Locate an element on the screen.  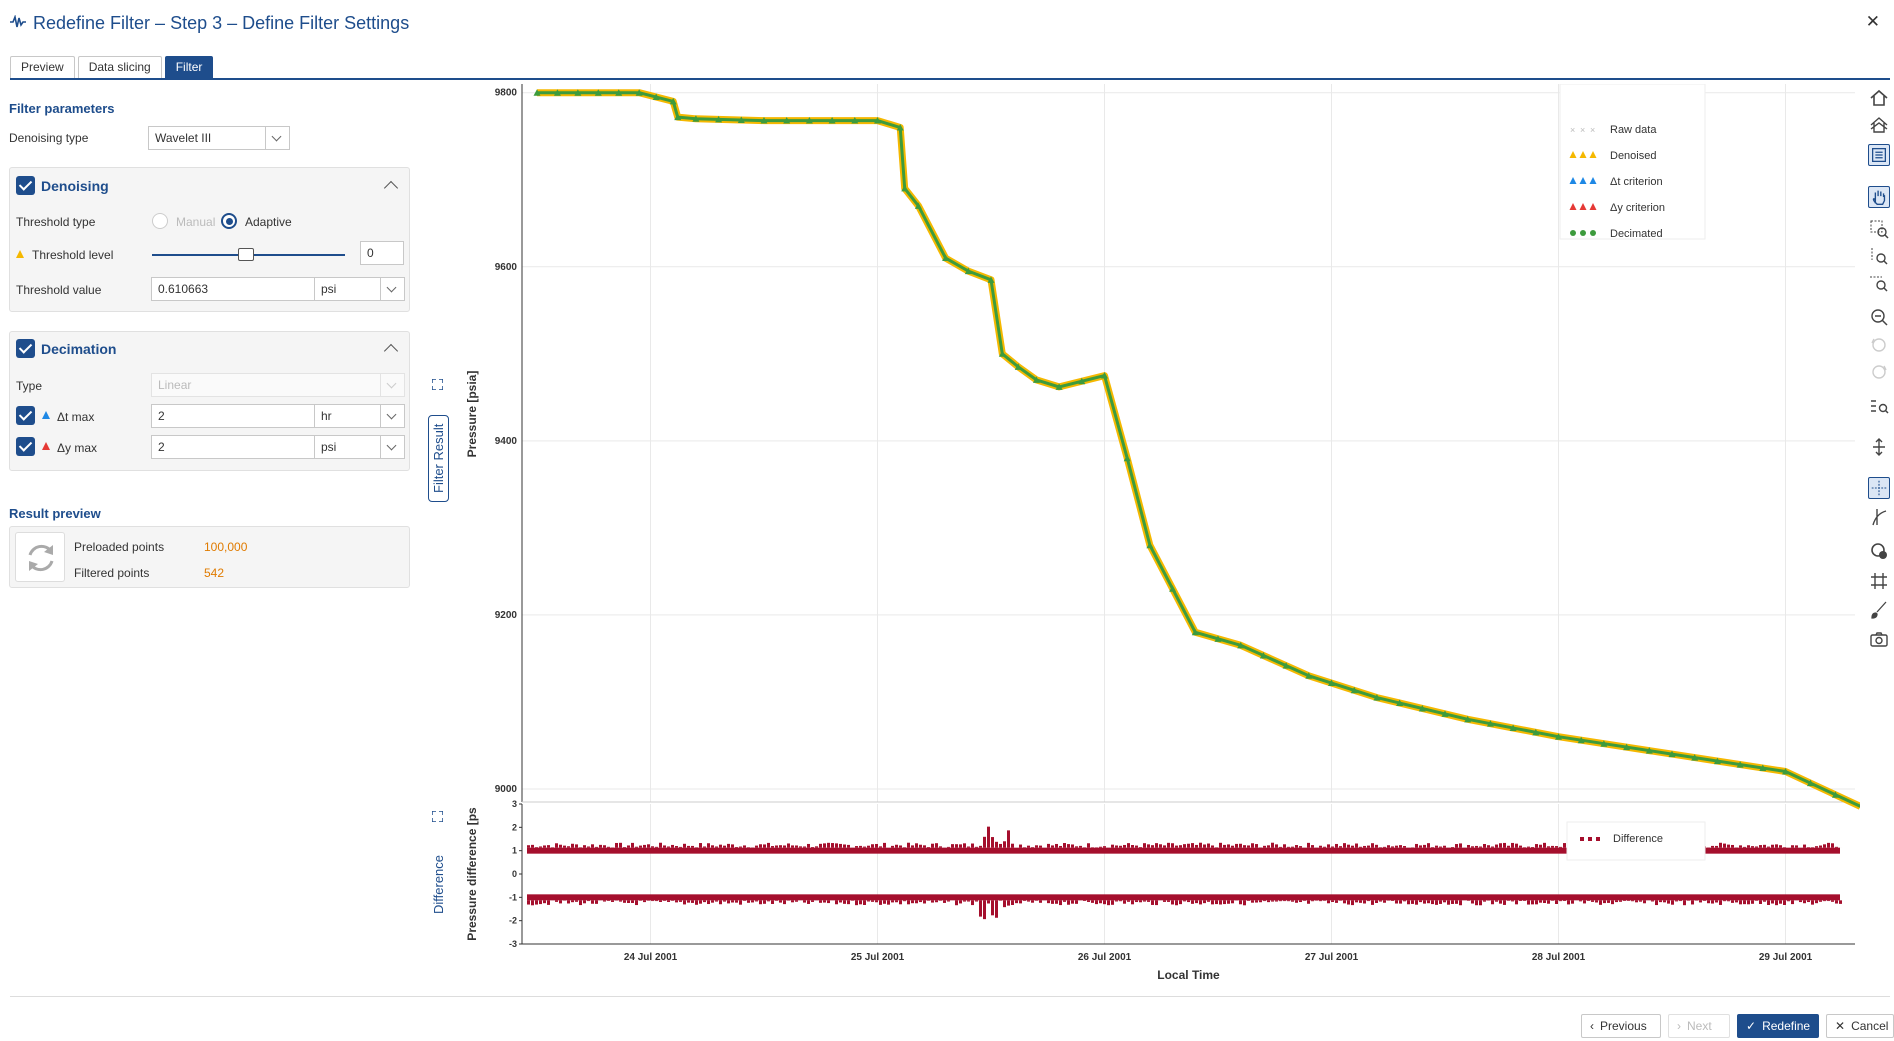
manual-radio is located at coordinates (160, 221).